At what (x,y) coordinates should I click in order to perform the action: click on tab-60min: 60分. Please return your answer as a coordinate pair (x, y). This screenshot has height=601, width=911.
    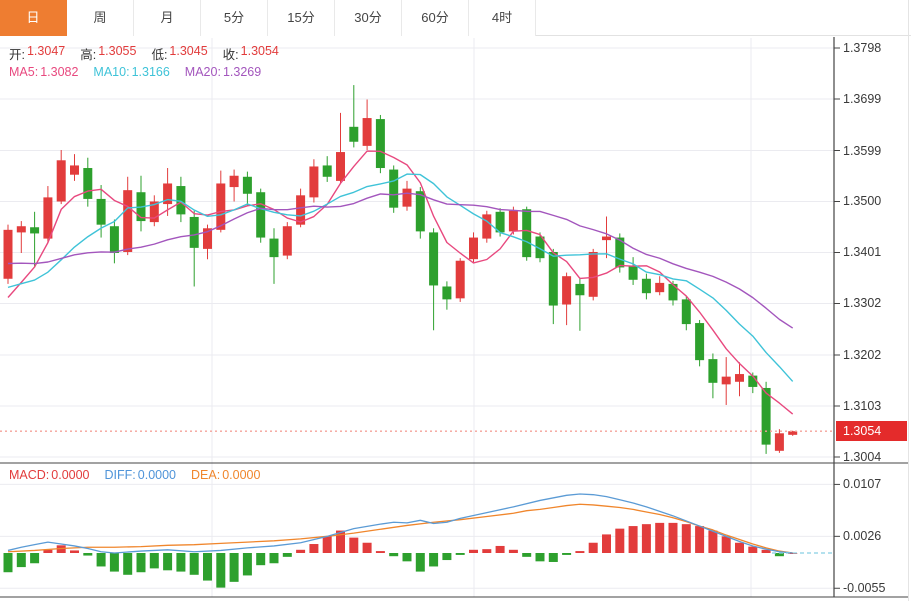
    Looking at the image, I should click on (435, 18).